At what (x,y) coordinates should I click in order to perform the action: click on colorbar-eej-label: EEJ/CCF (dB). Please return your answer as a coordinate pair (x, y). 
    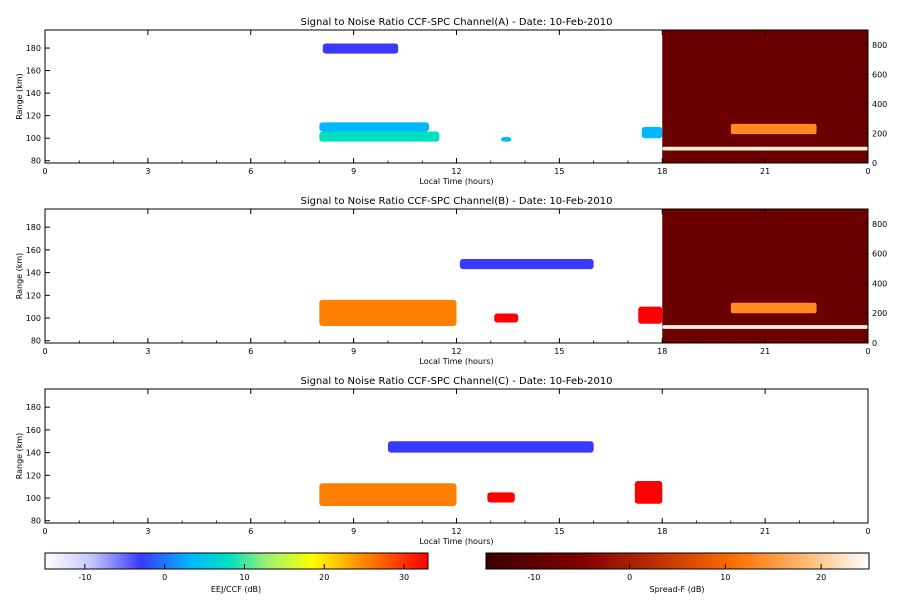
    Looking at the image, I should click on (236, 589).